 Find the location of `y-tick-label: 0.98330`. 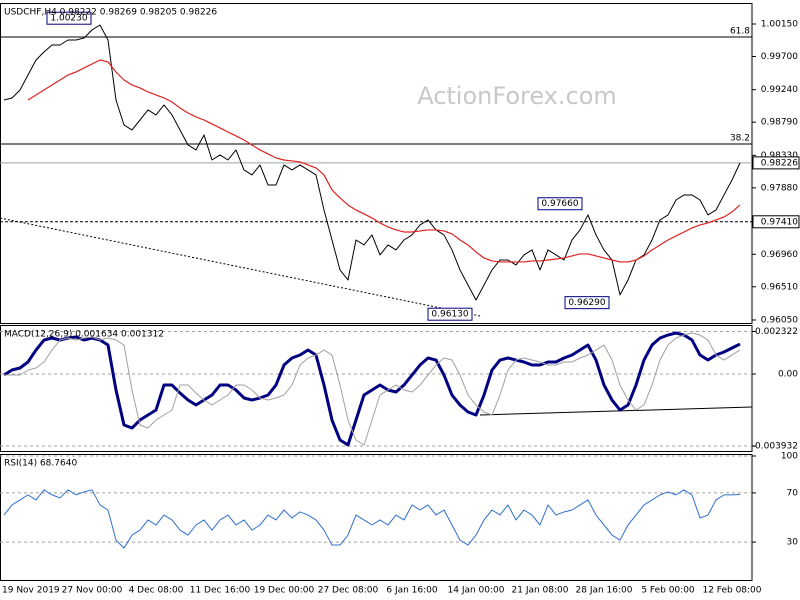

y-tick-label: 0.98330 is located at coordinates (779, 156).